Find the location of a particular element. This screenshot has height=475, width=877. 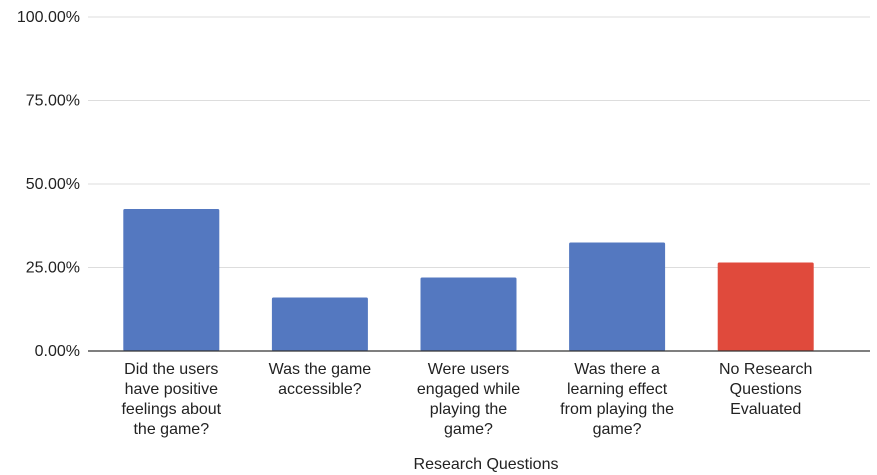

x-tick-label-line: the game? is located at coordinates (171, 429).